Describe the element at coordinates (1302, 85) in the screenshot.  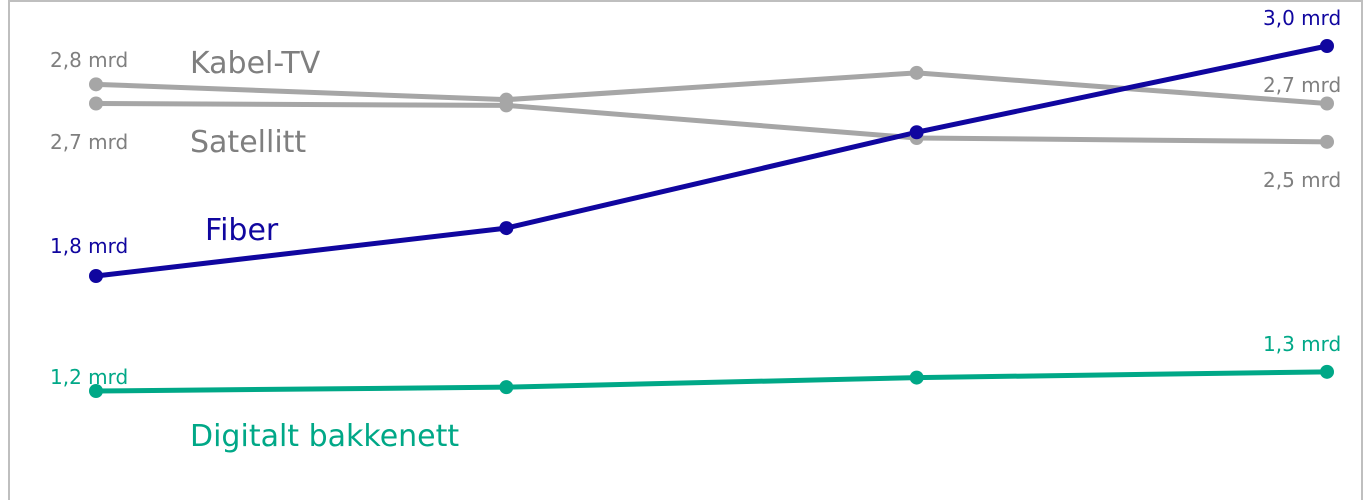
I see `kabel-tv-end-label: 2,7 mrd` at that location.